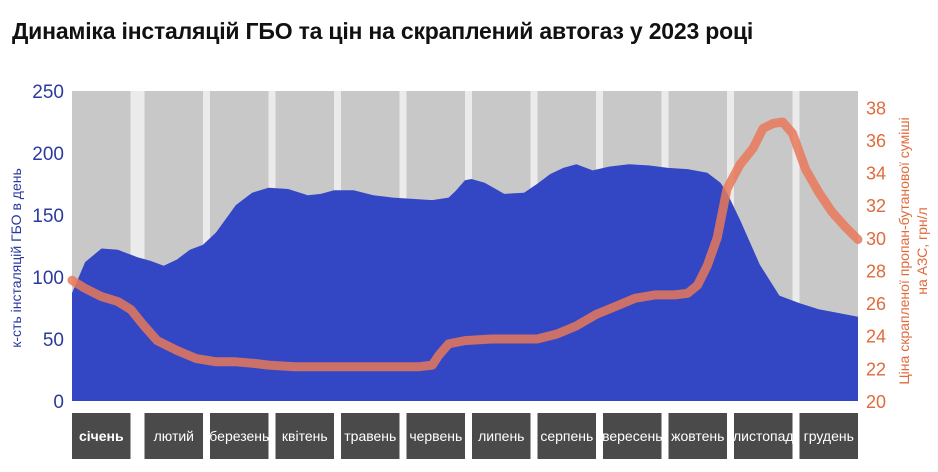 This screenshot has height=472, width=938. I want to click on right-tick-label: 20, so click(876, 402).